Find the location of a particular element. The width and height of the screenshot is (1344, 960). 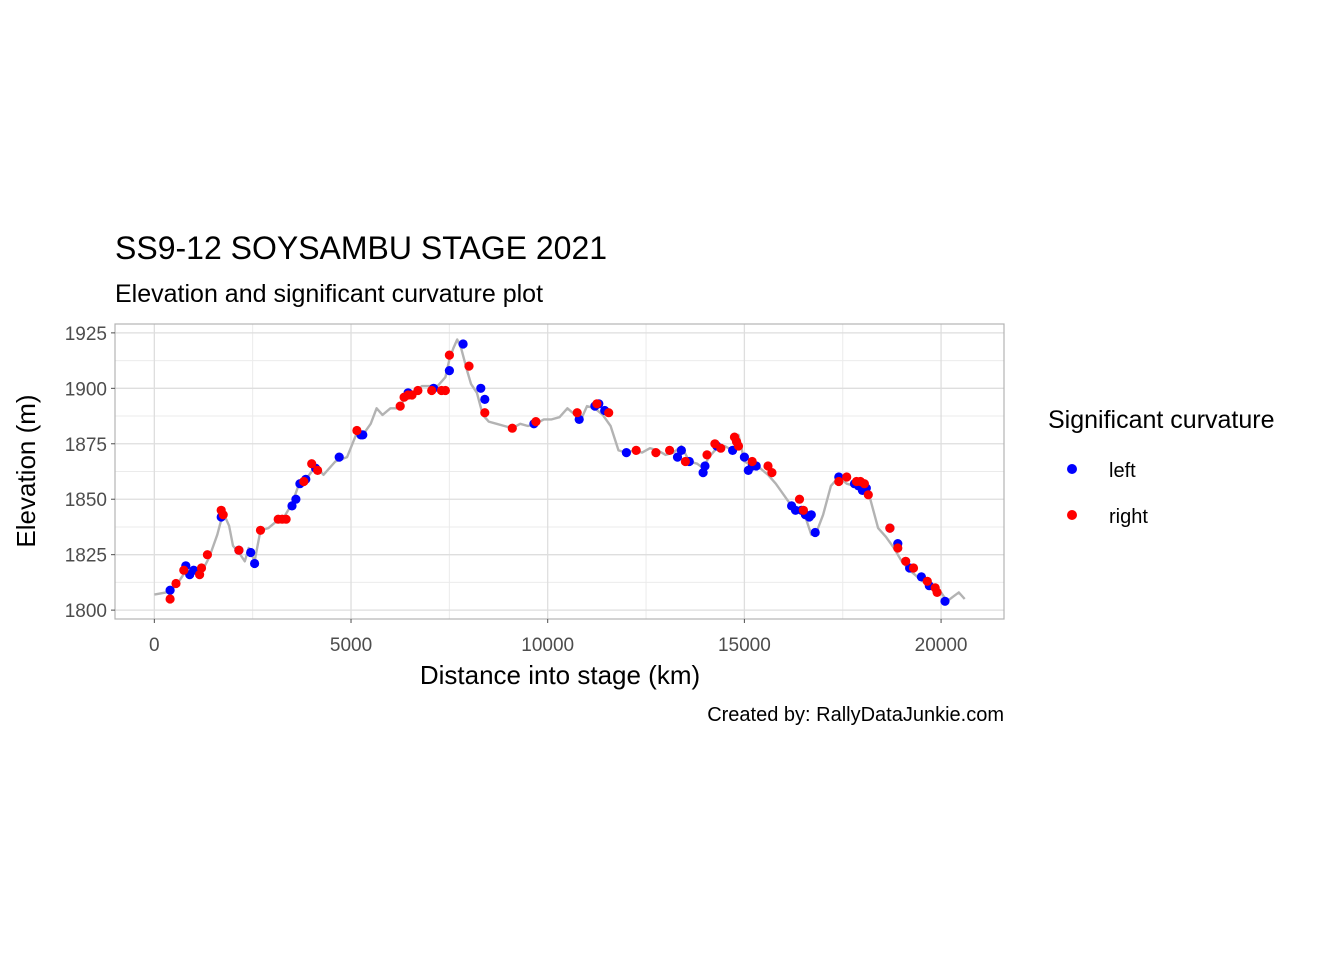

y-axis-ticks: 1800 1825 1850 1875 1900 1925 is located at coordinates (90, 473).